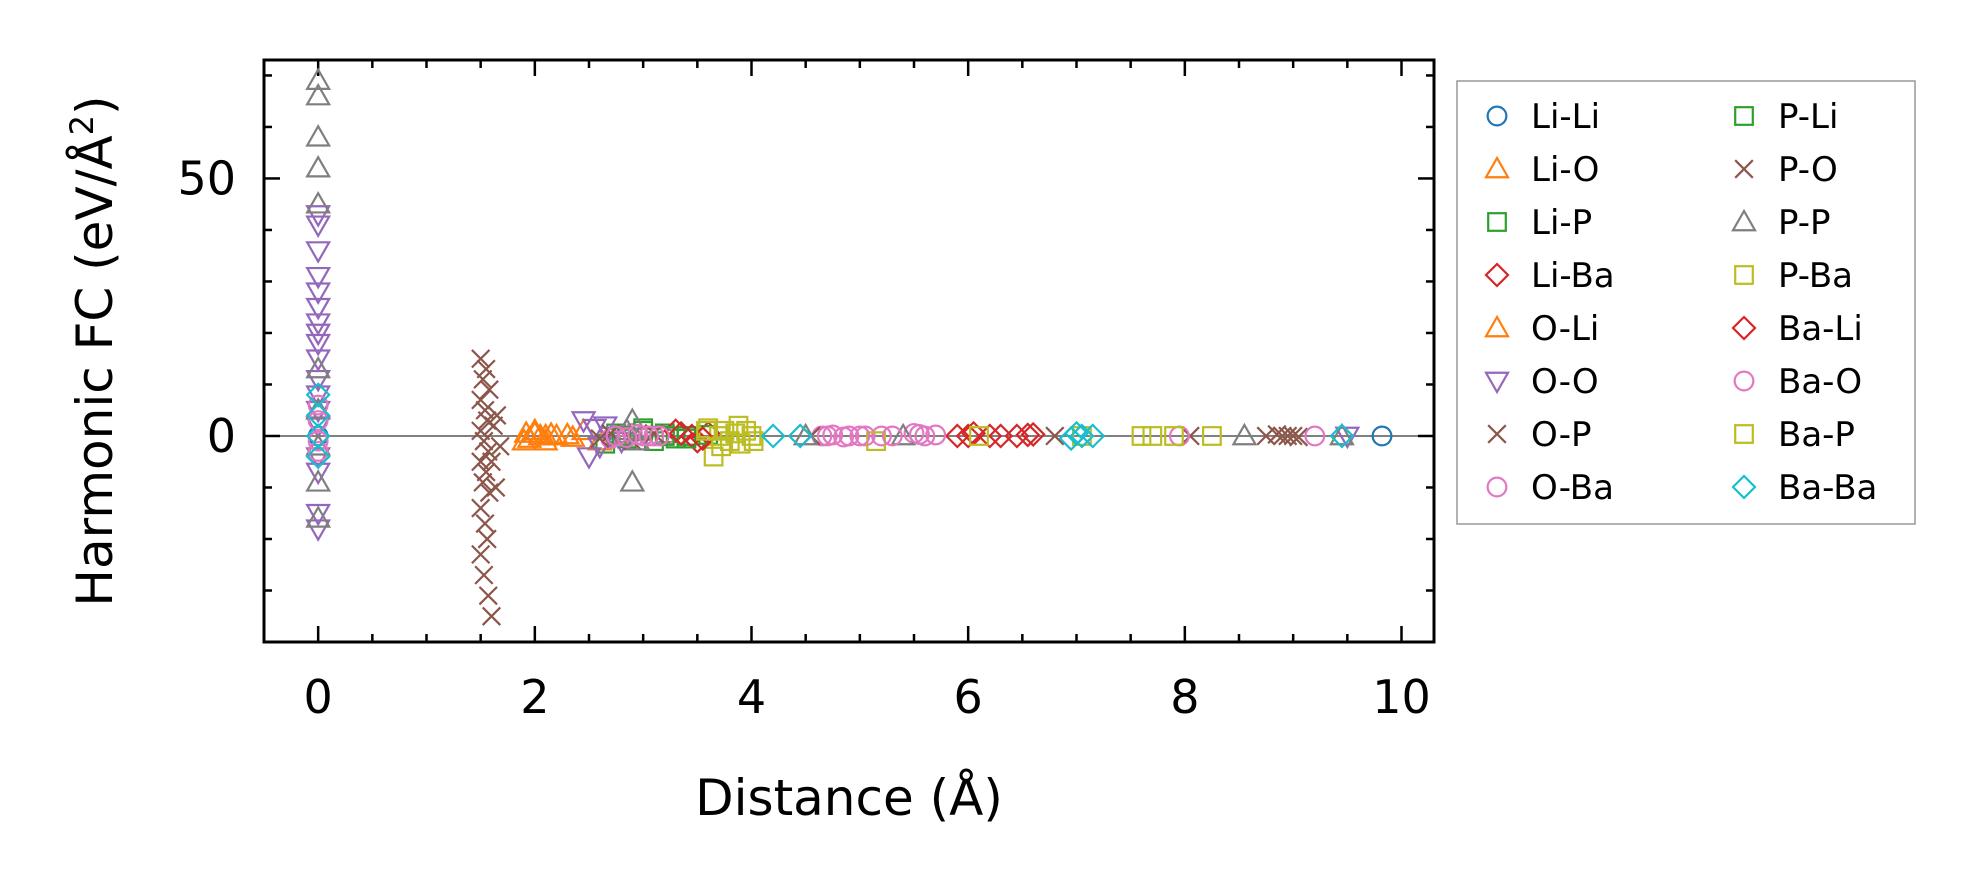  What do you see at coordinates (1744, 220) in the screenshot?
I see `legend-marker-p-p` at bounding box center [1744, 220].